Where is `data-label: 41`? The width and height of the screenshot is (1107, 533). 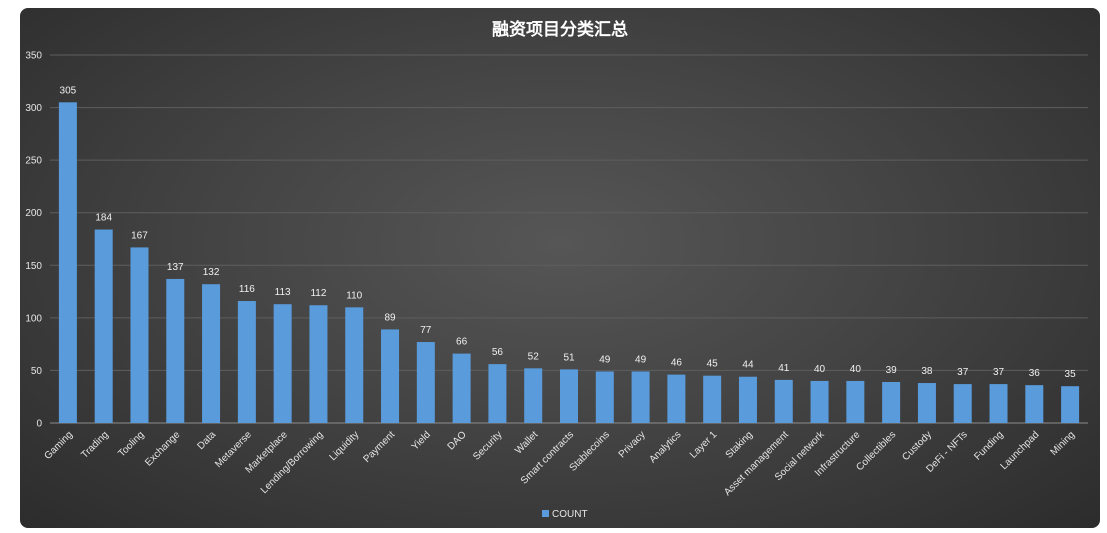
data-label: 41 is located at coordinates (784, 368).